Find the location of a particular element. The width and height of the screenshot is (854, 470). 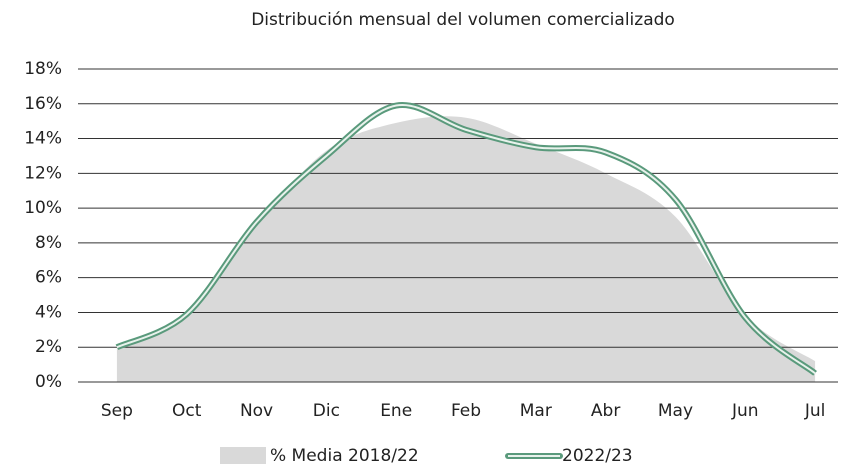

y-tick-label: 10% is located at coordinates (43, 208).